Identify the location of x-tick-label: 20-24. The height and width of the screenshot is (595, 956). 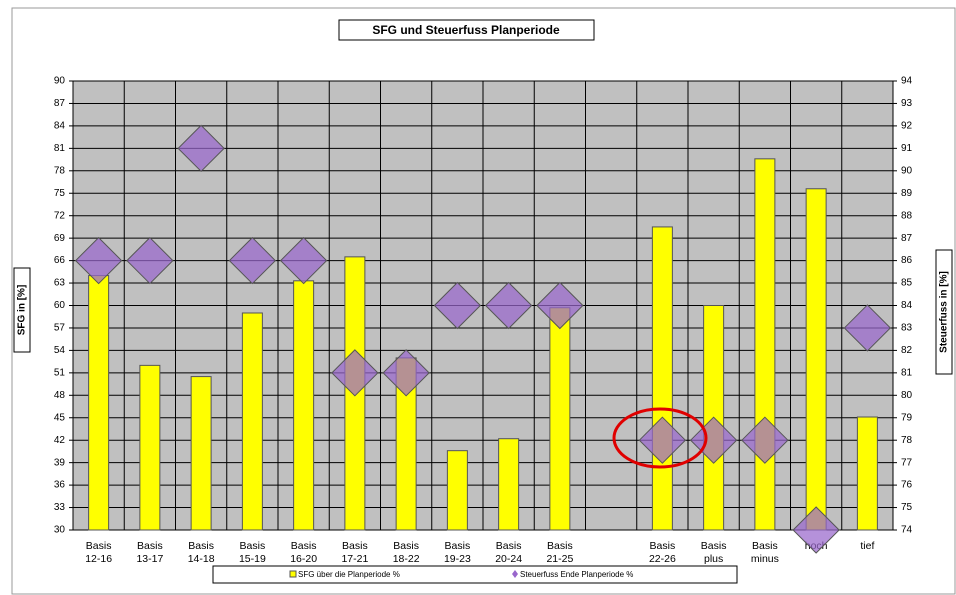
(508, 559).